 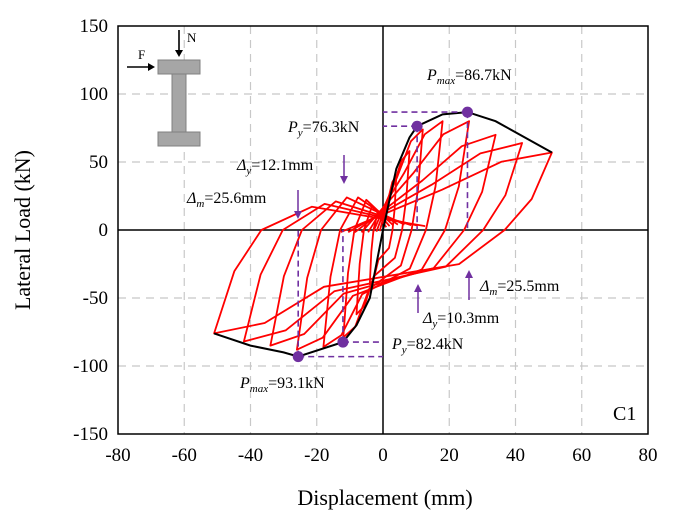 What do you see at coordinates (449, 455) in the screenshot?
I see `x-tick-label: 20` at bounding box center [449, 455].